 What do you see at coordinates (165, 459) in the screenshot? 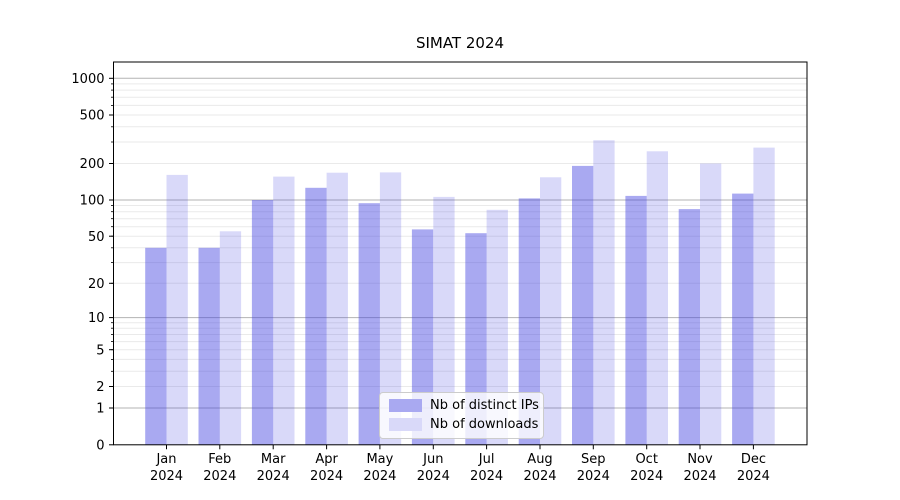
I see `x-tick-label-month: Jan` at bounding box center [165, 459].